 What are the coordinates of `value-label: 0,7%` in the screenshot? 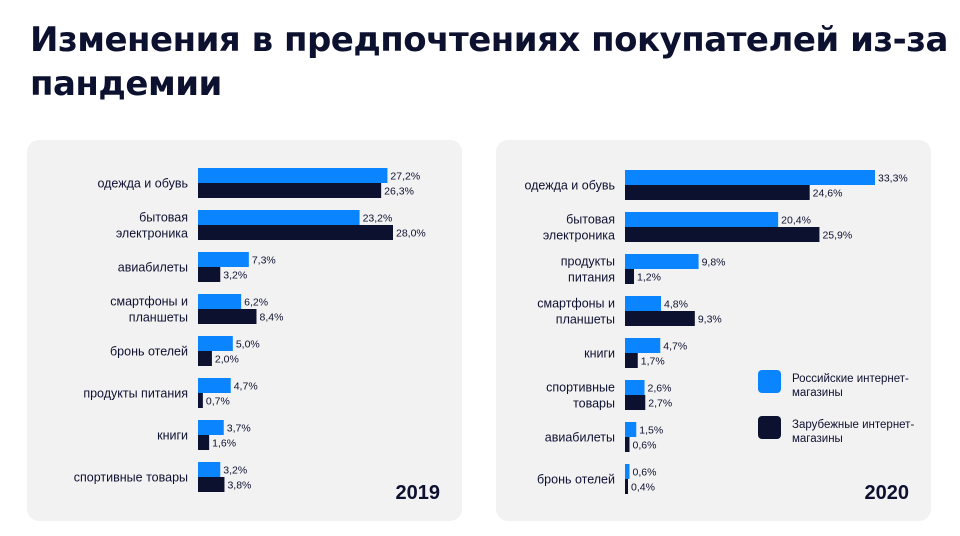 It's located at (218, 402).